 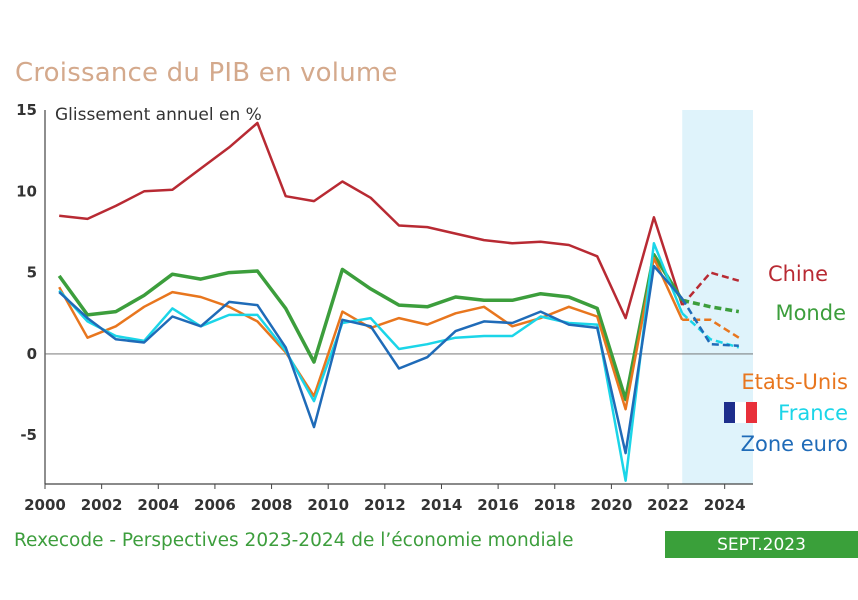 What do you see at coordinates (215, 505) in the screenshot?
I see `x-tick-label: 2006` at bounding box center [215, 505].